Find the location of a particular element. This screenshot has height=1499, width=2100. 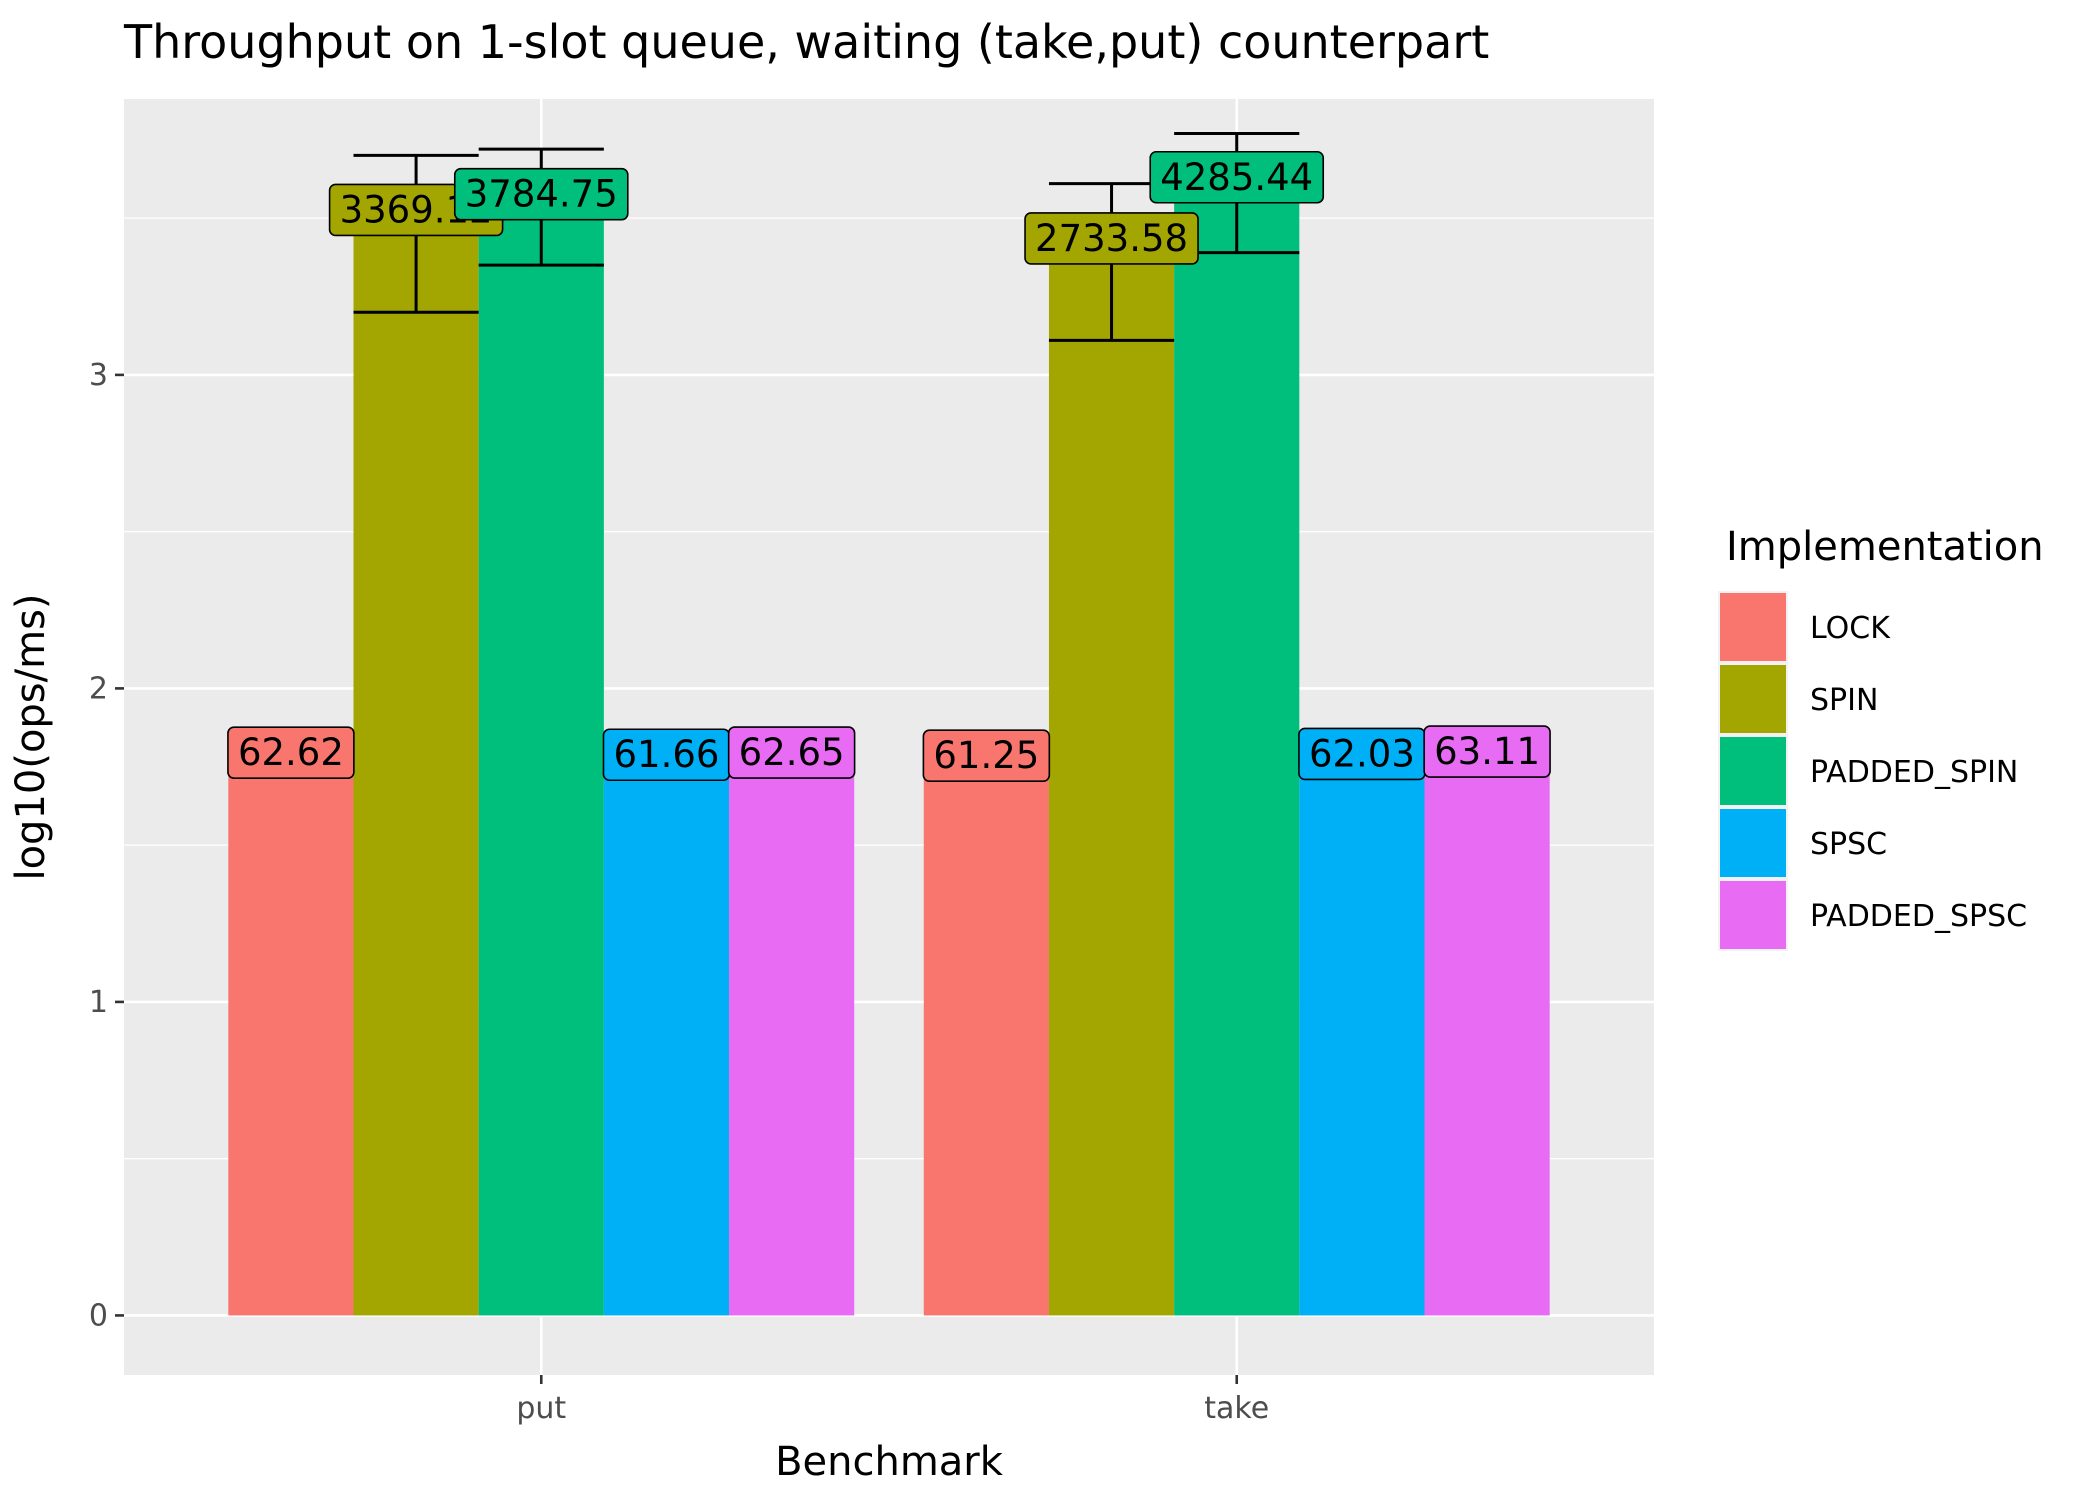

data-label-text: 62.03 is located at coordinates (1362, 753).